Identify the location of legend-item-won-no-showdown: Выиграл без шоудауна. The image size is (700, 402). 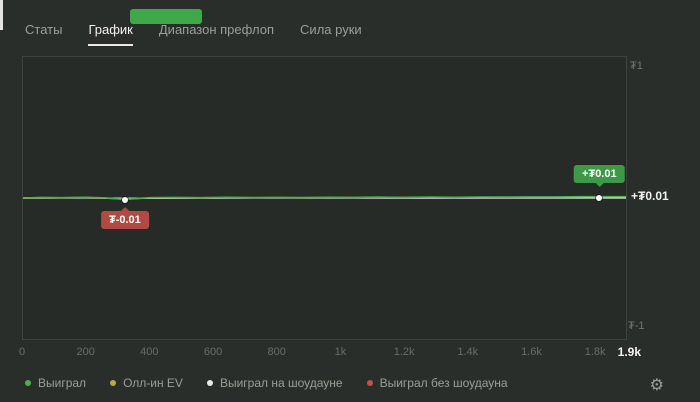
(437, 383).